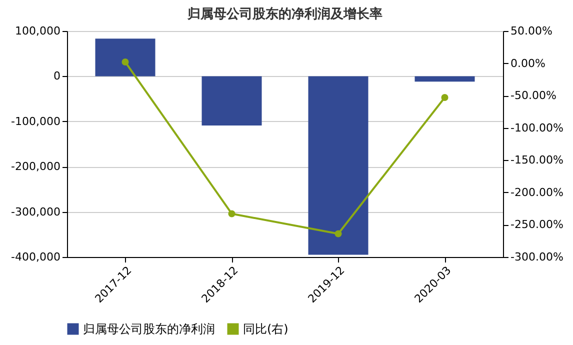 This screenshot has width=573, height=345. I want to click on legend-label: 归属母公司股东的净利润, so click(149, 329).